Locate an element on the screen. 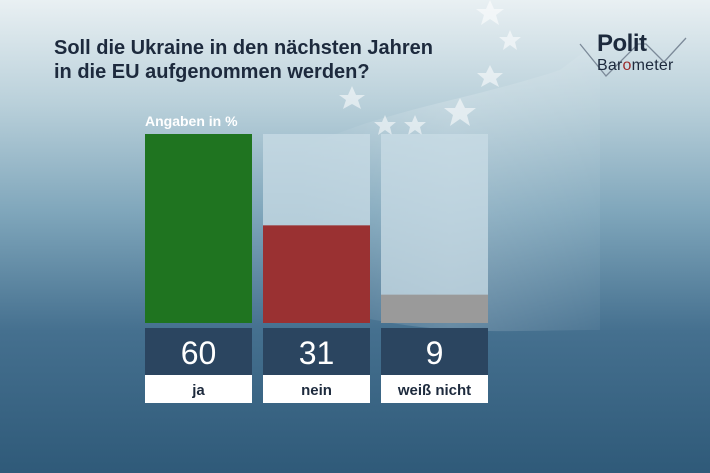 Image resolution: width=710 pixels, height=473 pixels. logo-check-mark-icon is located at coordinates (633, 57).